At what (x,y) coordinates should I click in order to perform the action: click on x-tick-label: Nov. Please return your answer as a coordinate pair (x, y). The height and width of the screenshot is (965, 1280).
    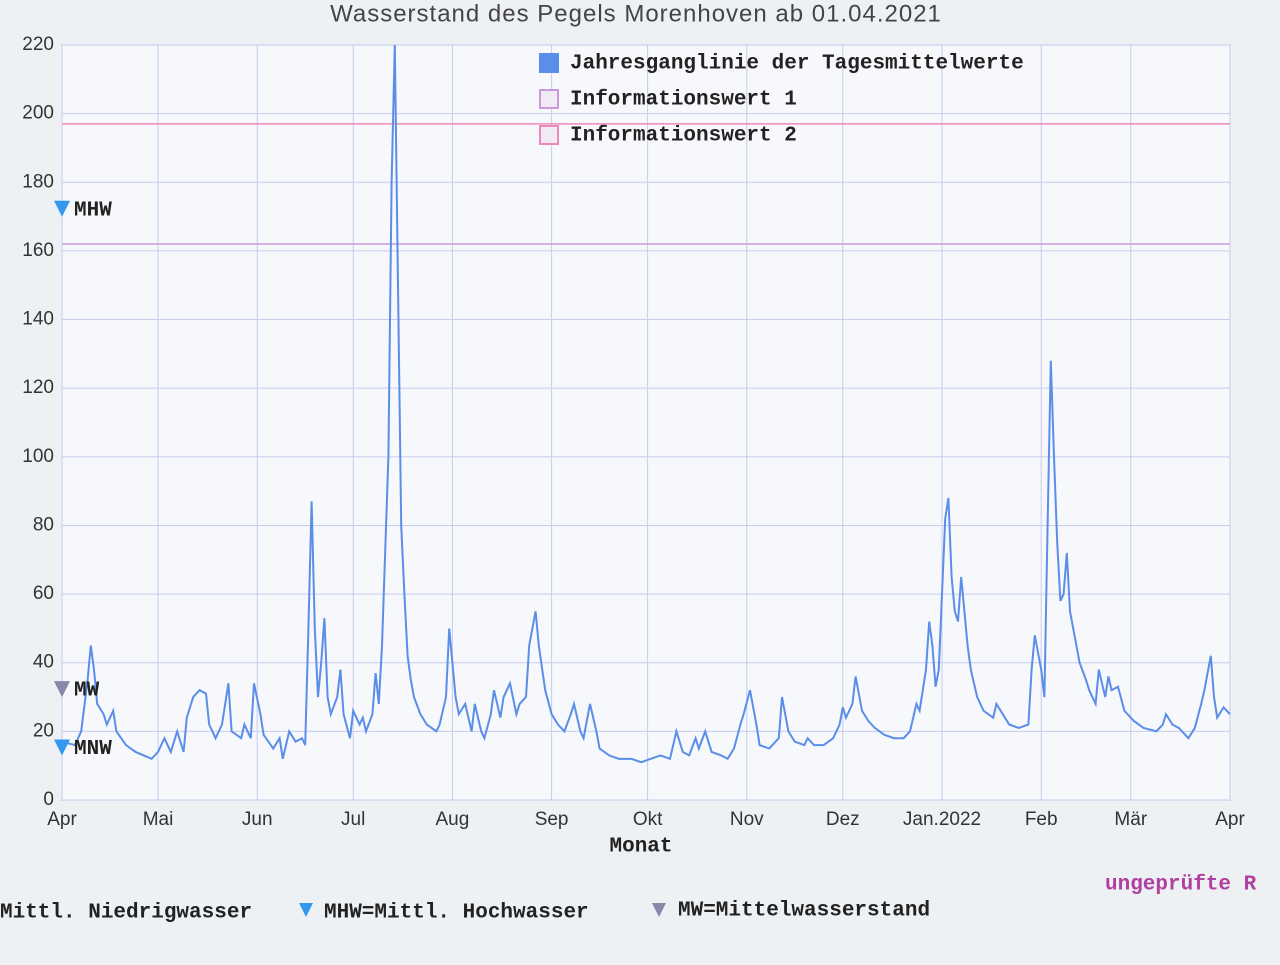
    Looking at the image, I should click on (747, 819).